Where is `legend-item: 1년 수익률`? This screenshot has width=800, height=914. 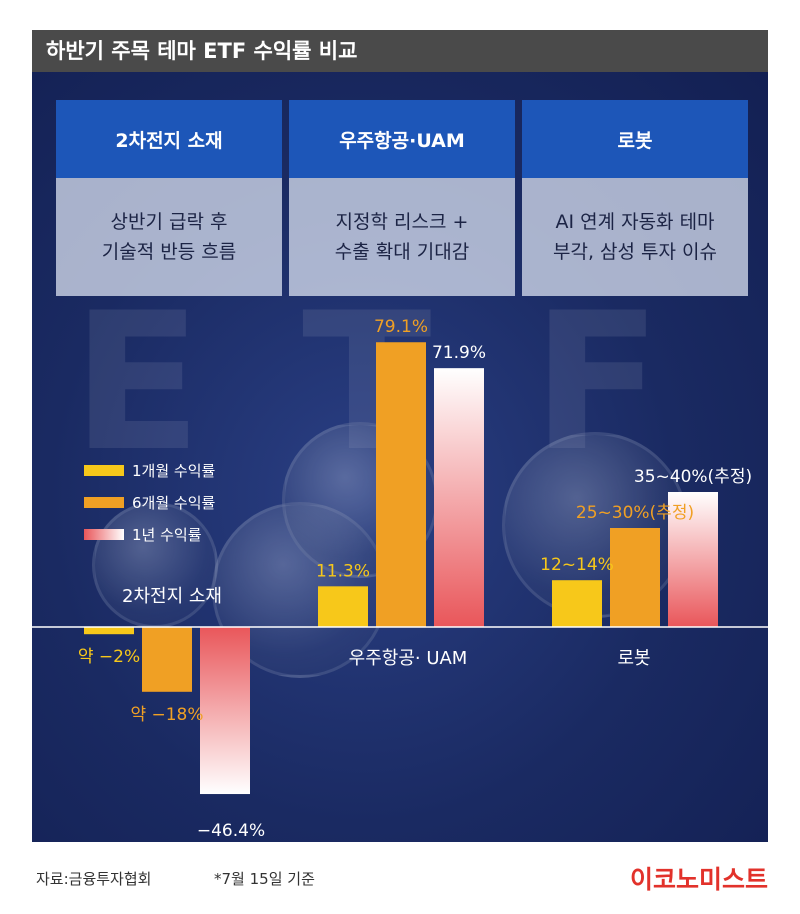 legend-item: 1년 수익률 is located at coordinates (149, 534).